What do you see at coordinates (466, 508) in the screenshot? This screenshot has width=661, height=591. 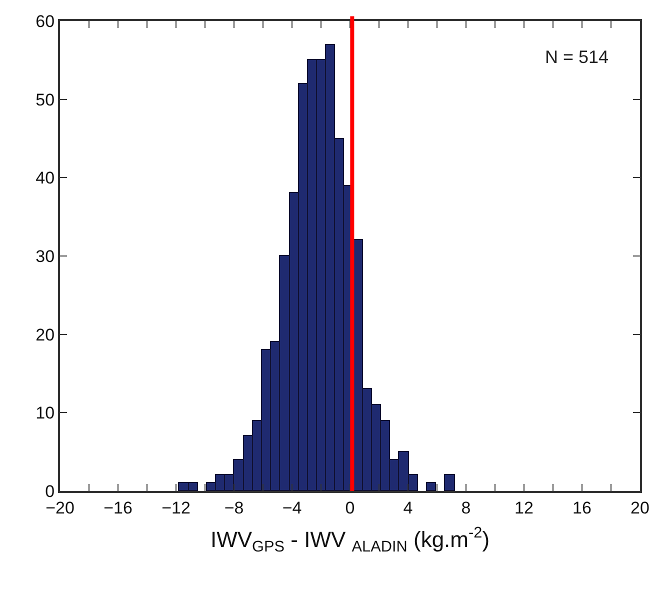 I see `x-tick-label: 8` at bounding box center [466, 508].